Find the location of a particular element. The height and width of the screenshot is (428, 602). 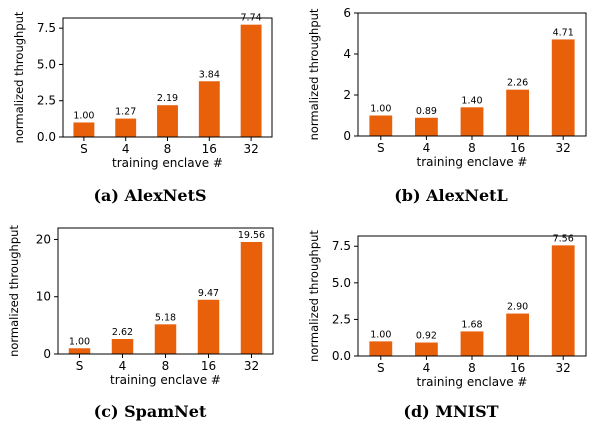

data-label: 19.56 is located at coordinates (251, 235).